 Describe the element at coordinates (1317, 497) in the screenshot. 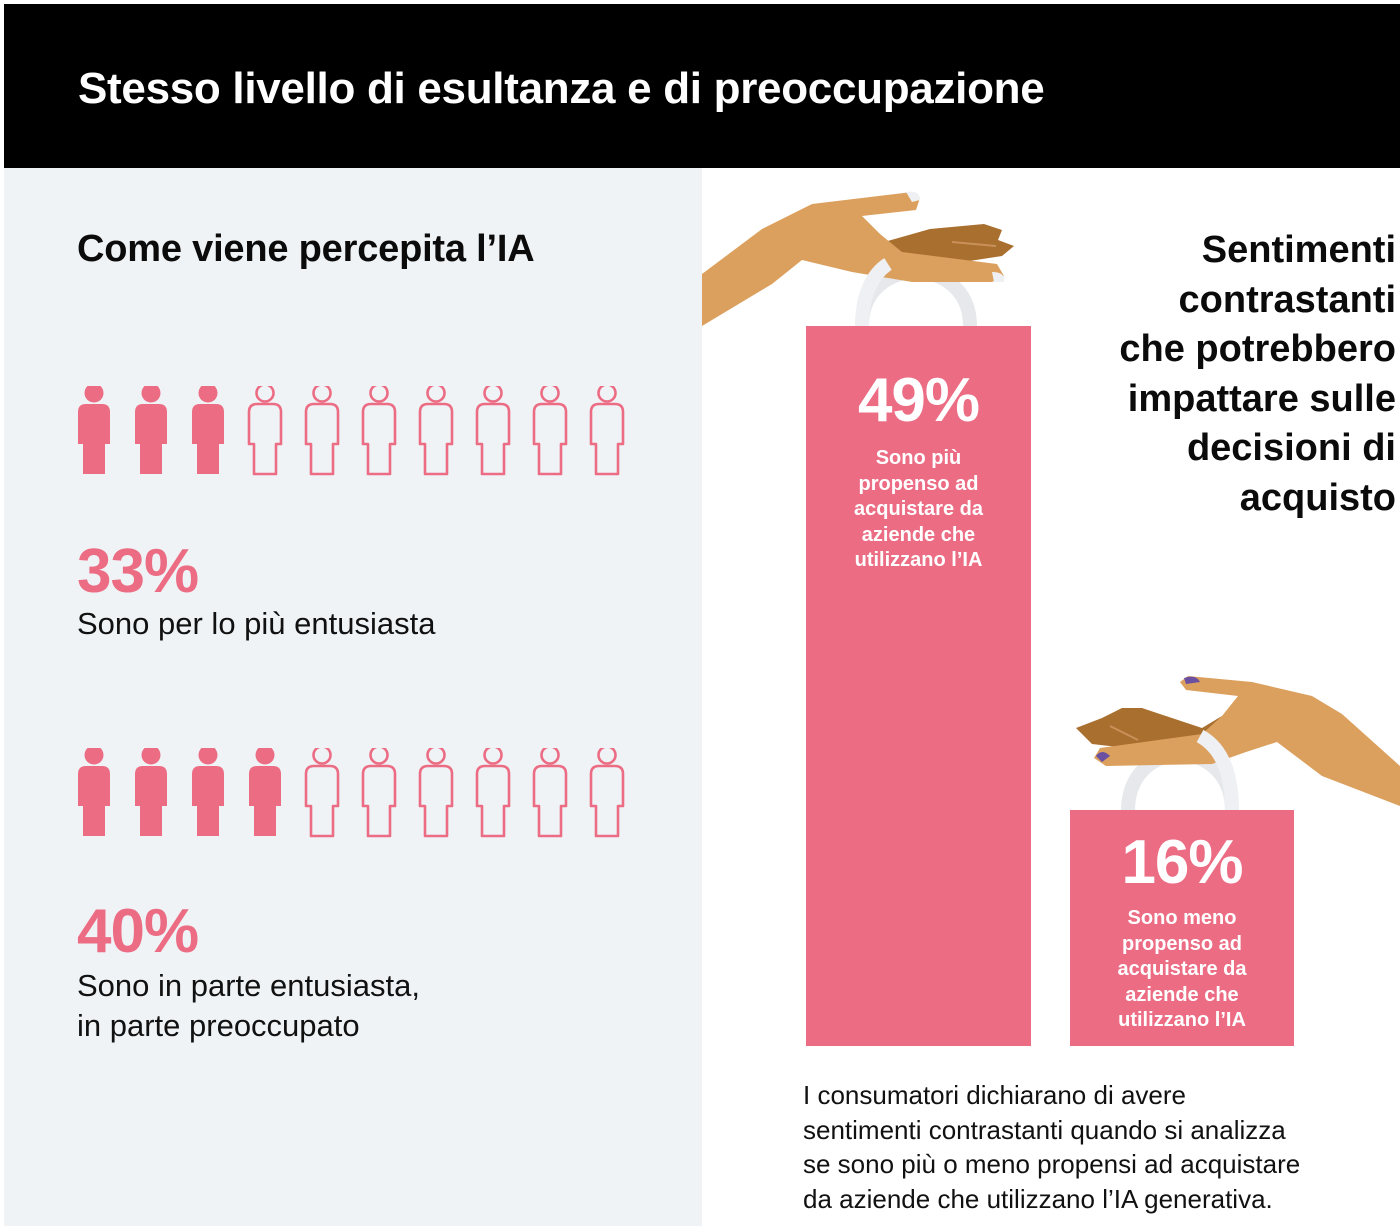

I see `heading-line: acquisto` at that location.